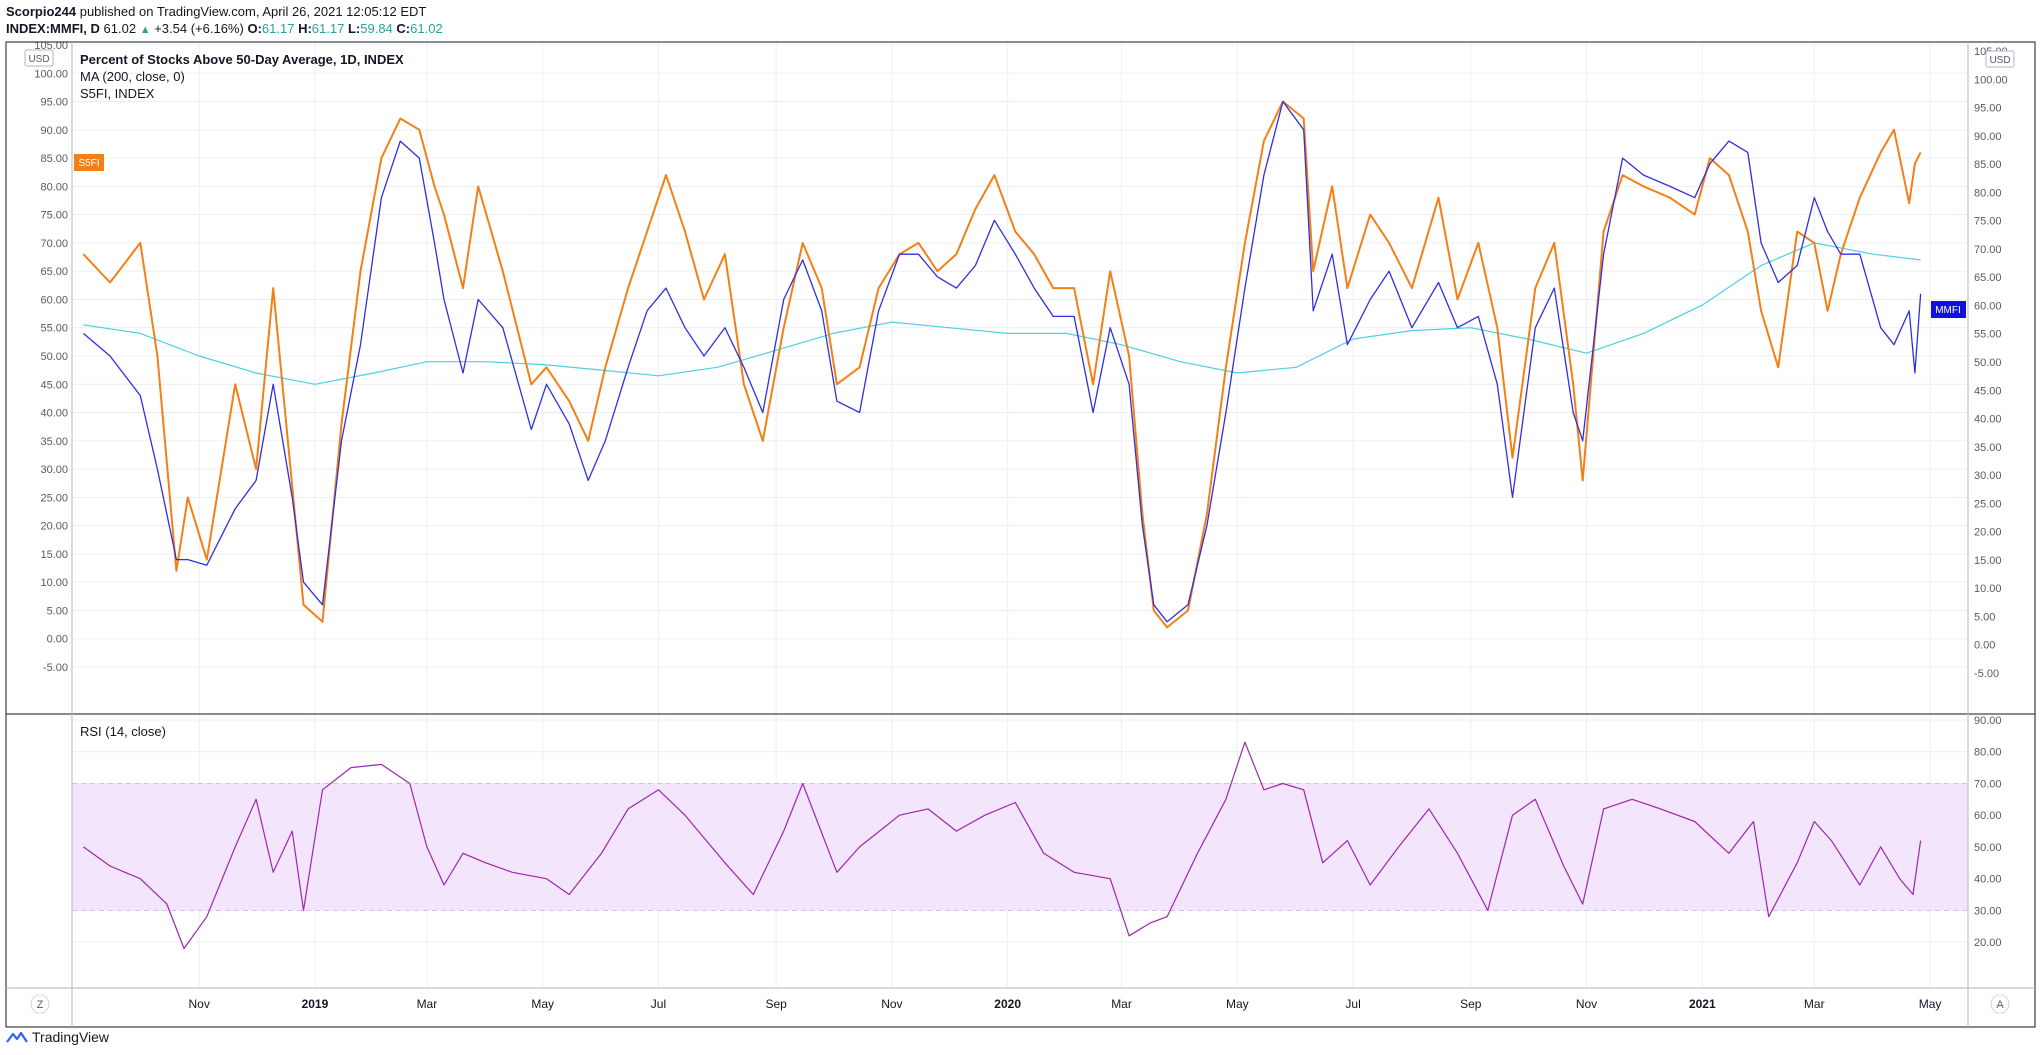  Describe the element at coordinates (1988, 816) in the screenshot. I see `rsi-axis-tick-label: 60.00` at that location.